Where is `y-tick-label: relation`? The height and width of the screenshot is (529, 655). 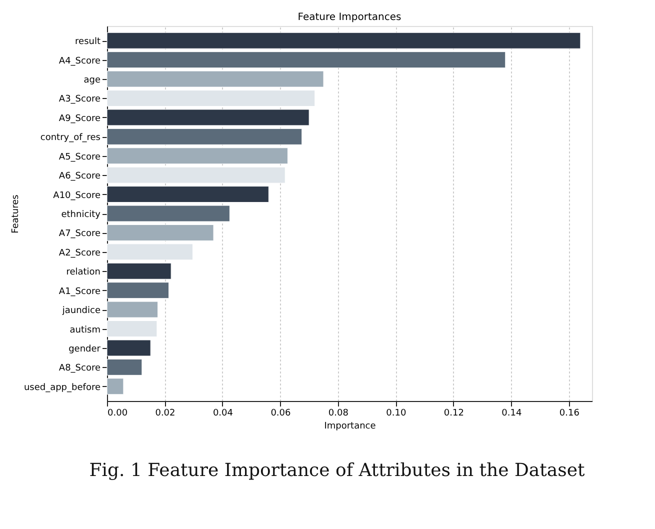
y-tick-label: relation is located at coordinates (83, 273).